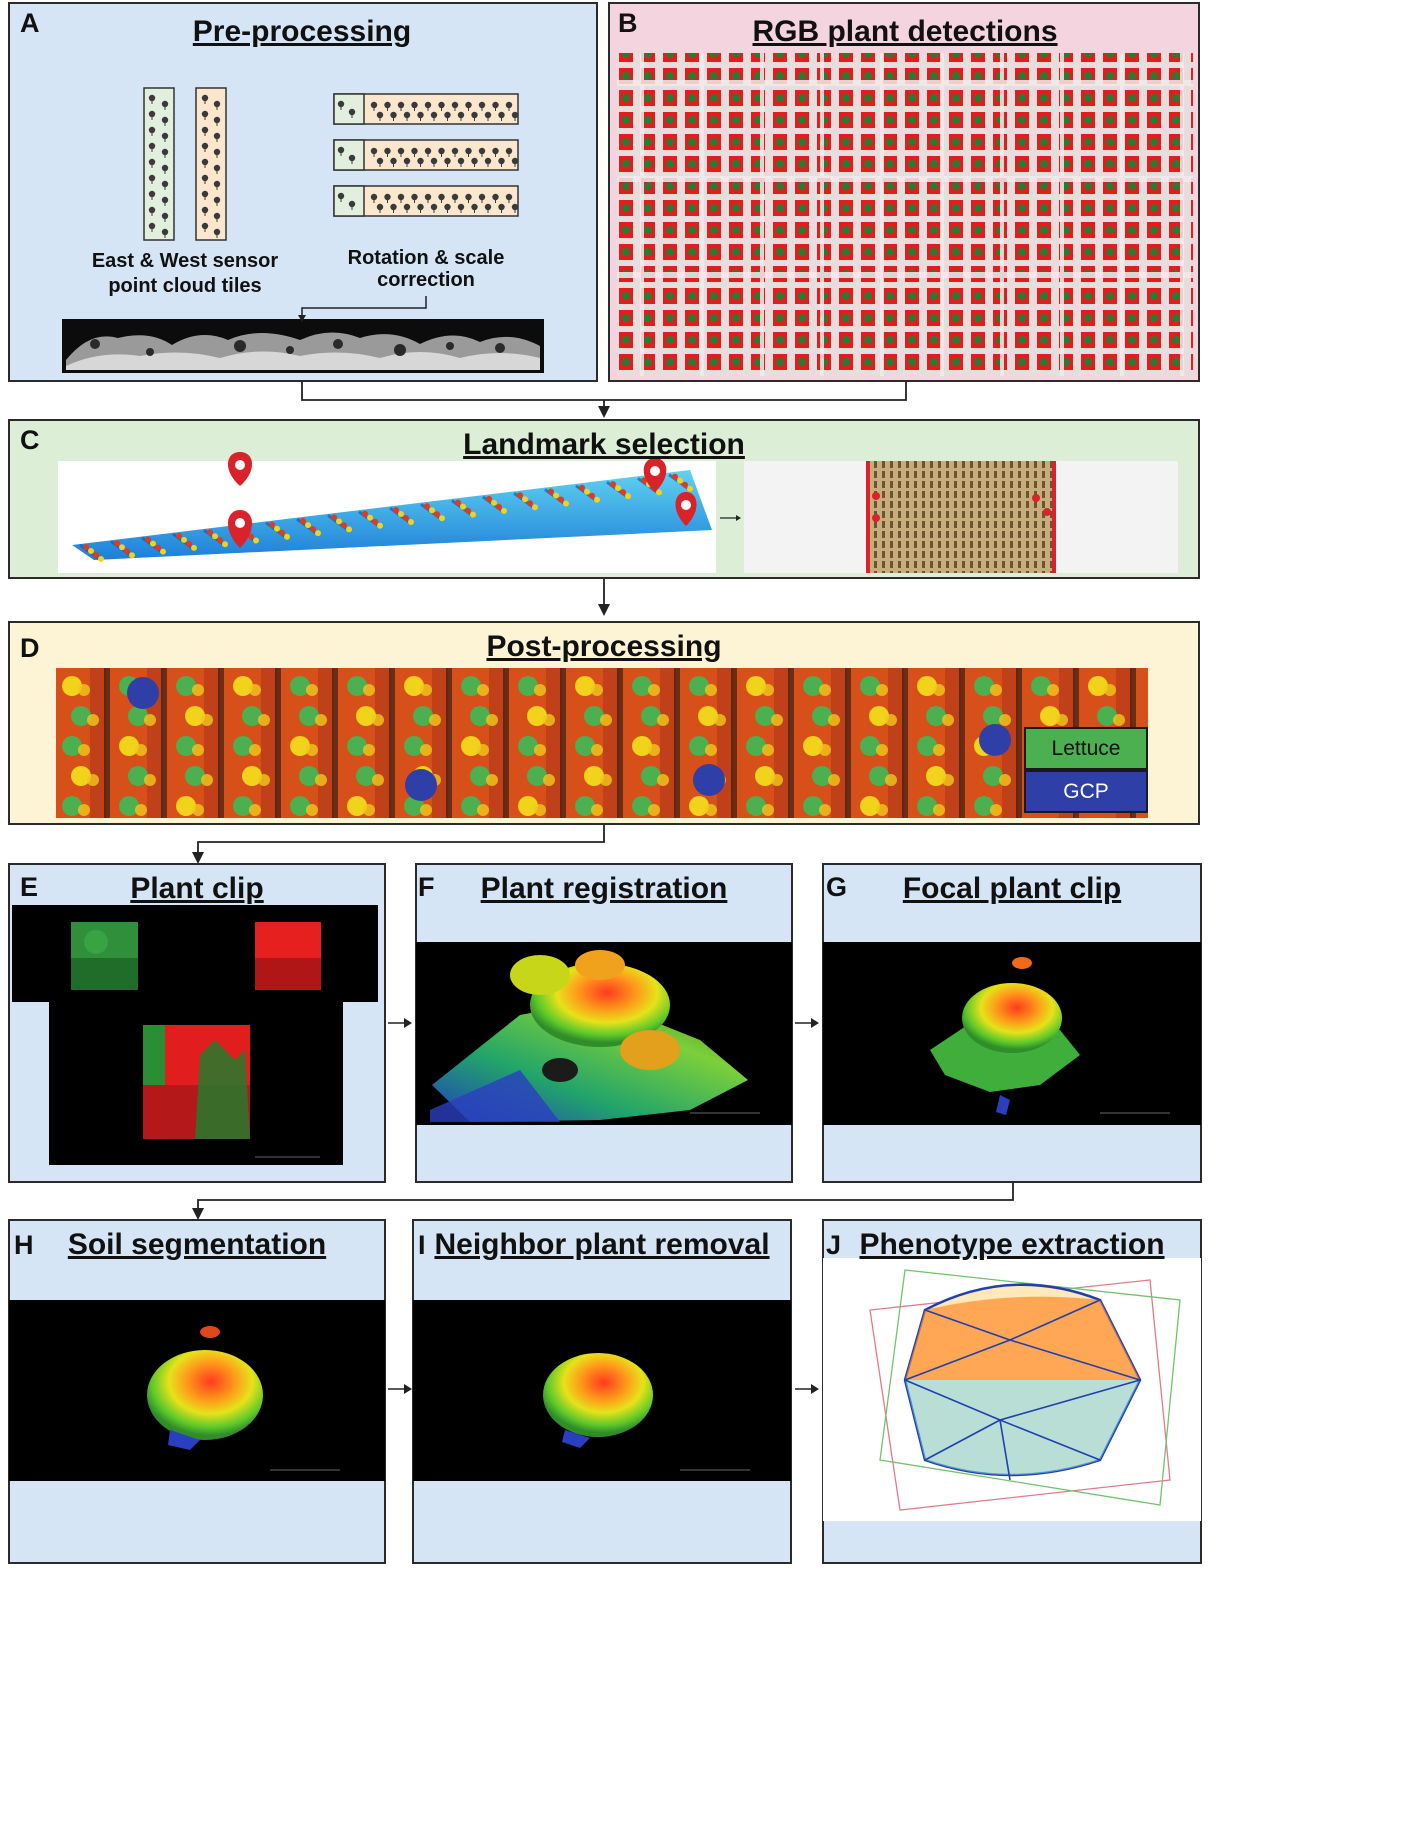  I want to click on phenotype-hull-image, so click(1012, 1389).